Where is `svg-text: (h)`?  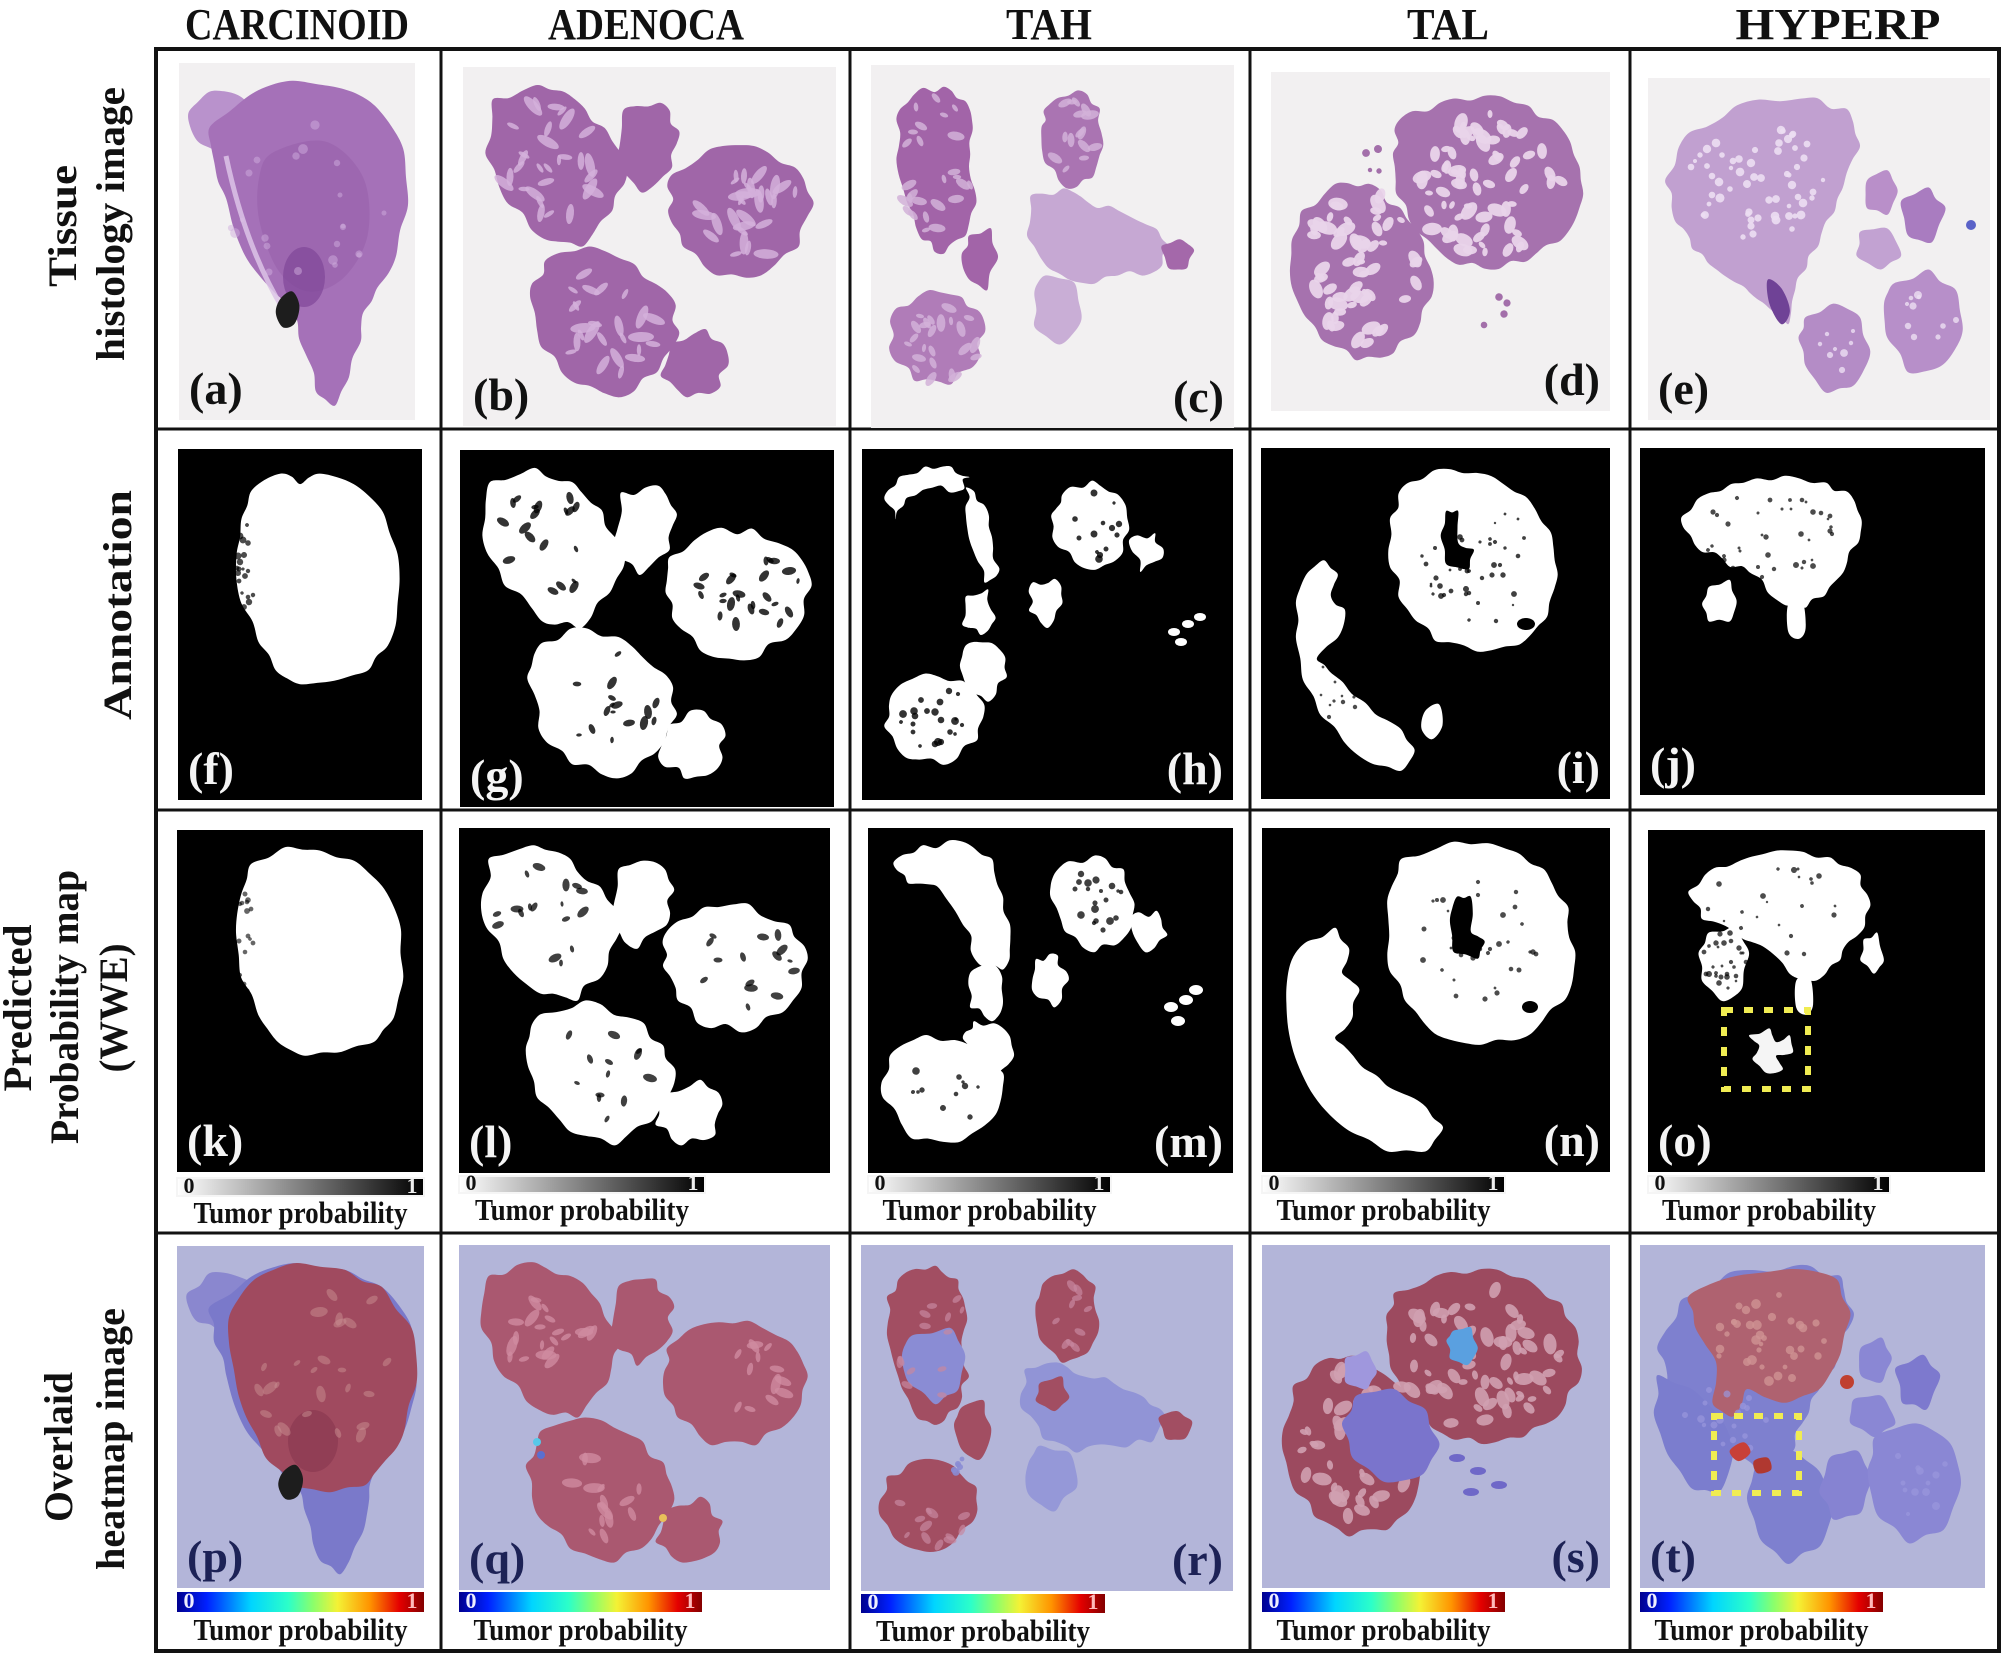
svg-text: (h) is located at coordinates (1195, 768).